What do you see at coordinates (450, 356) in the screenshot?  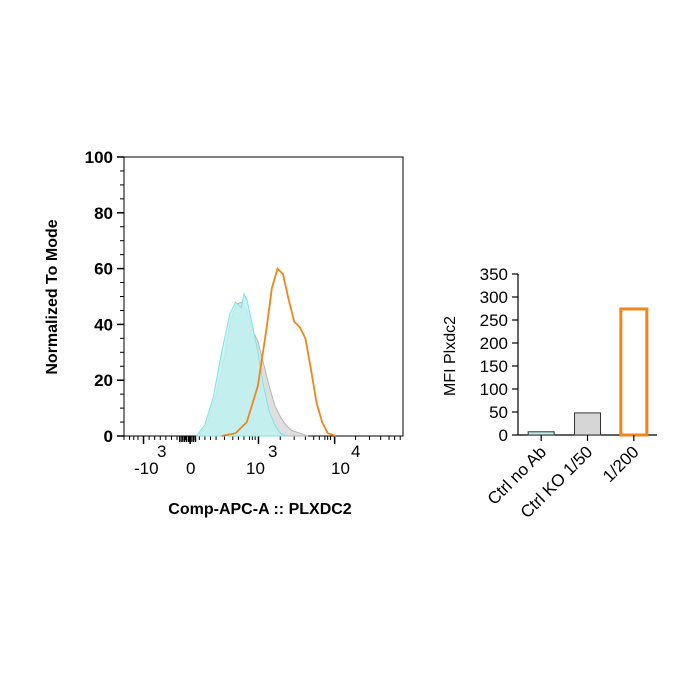 I see `bar-y-axis-title: MFI Plxdc2` at bounding box center [450, 356].